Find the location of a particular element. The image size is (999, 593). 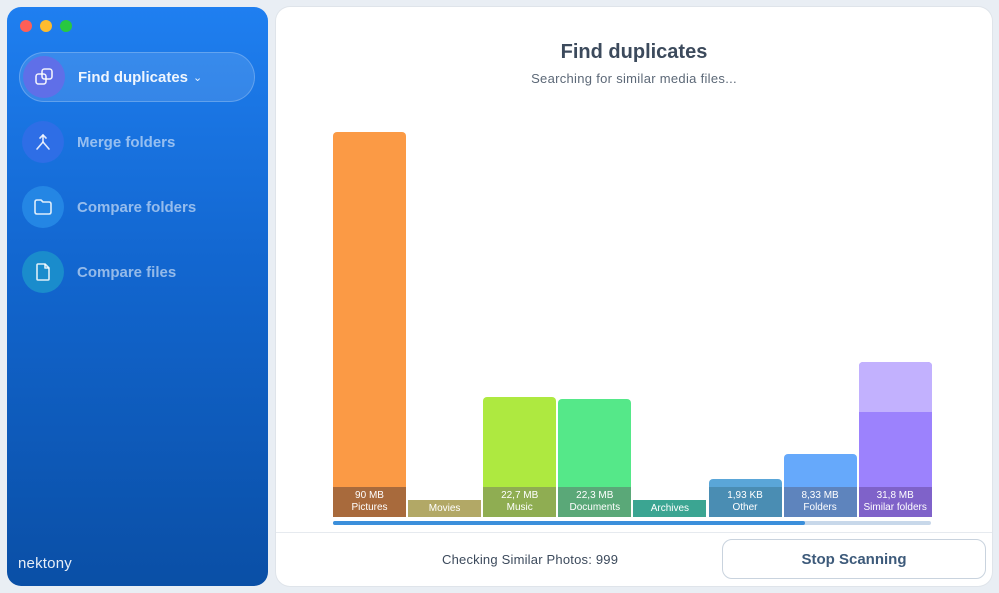

zoom-window-button is located at coordinates (66, 26).